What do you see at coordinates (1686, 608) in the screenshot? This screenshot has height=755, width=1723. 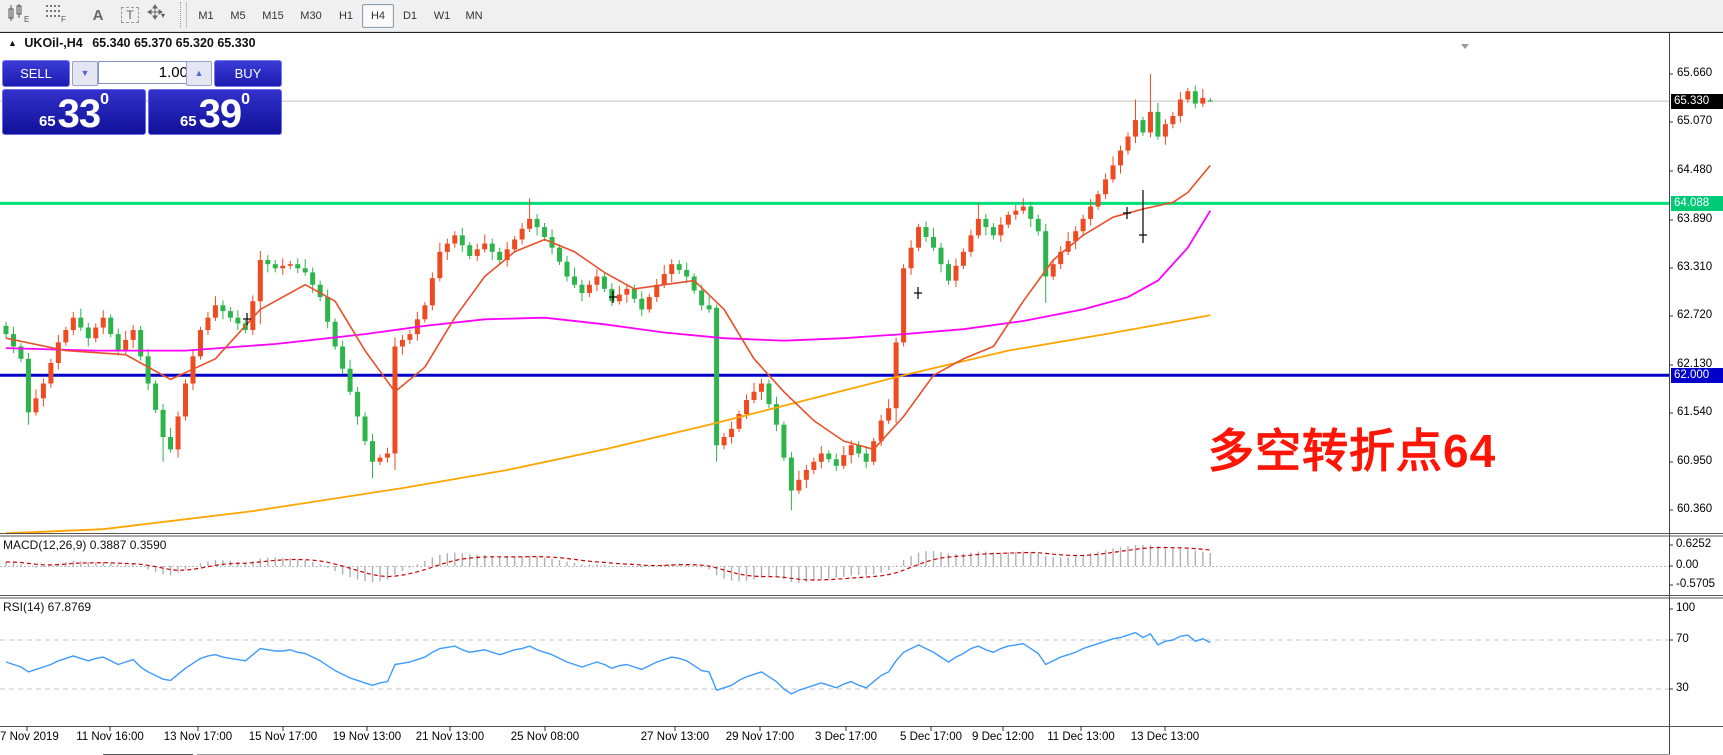 I see `rsi-scale-100: 100` at bounding box center [1686, 608].